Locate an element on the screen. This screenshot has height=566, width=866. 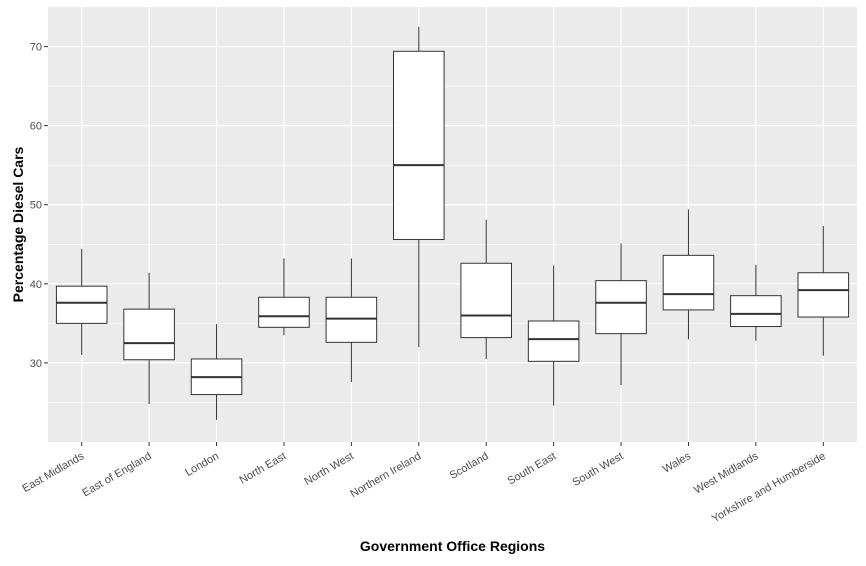
x-tick-label: West Midlands is located at coordinates (726, 473).